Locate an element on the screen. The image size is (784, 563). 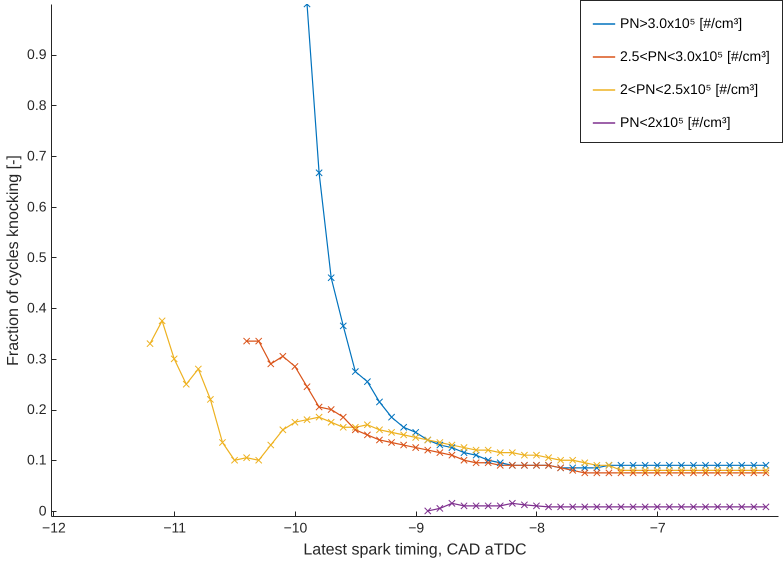
y-tick-label: 0.4 is located at coordinates (37, 308).